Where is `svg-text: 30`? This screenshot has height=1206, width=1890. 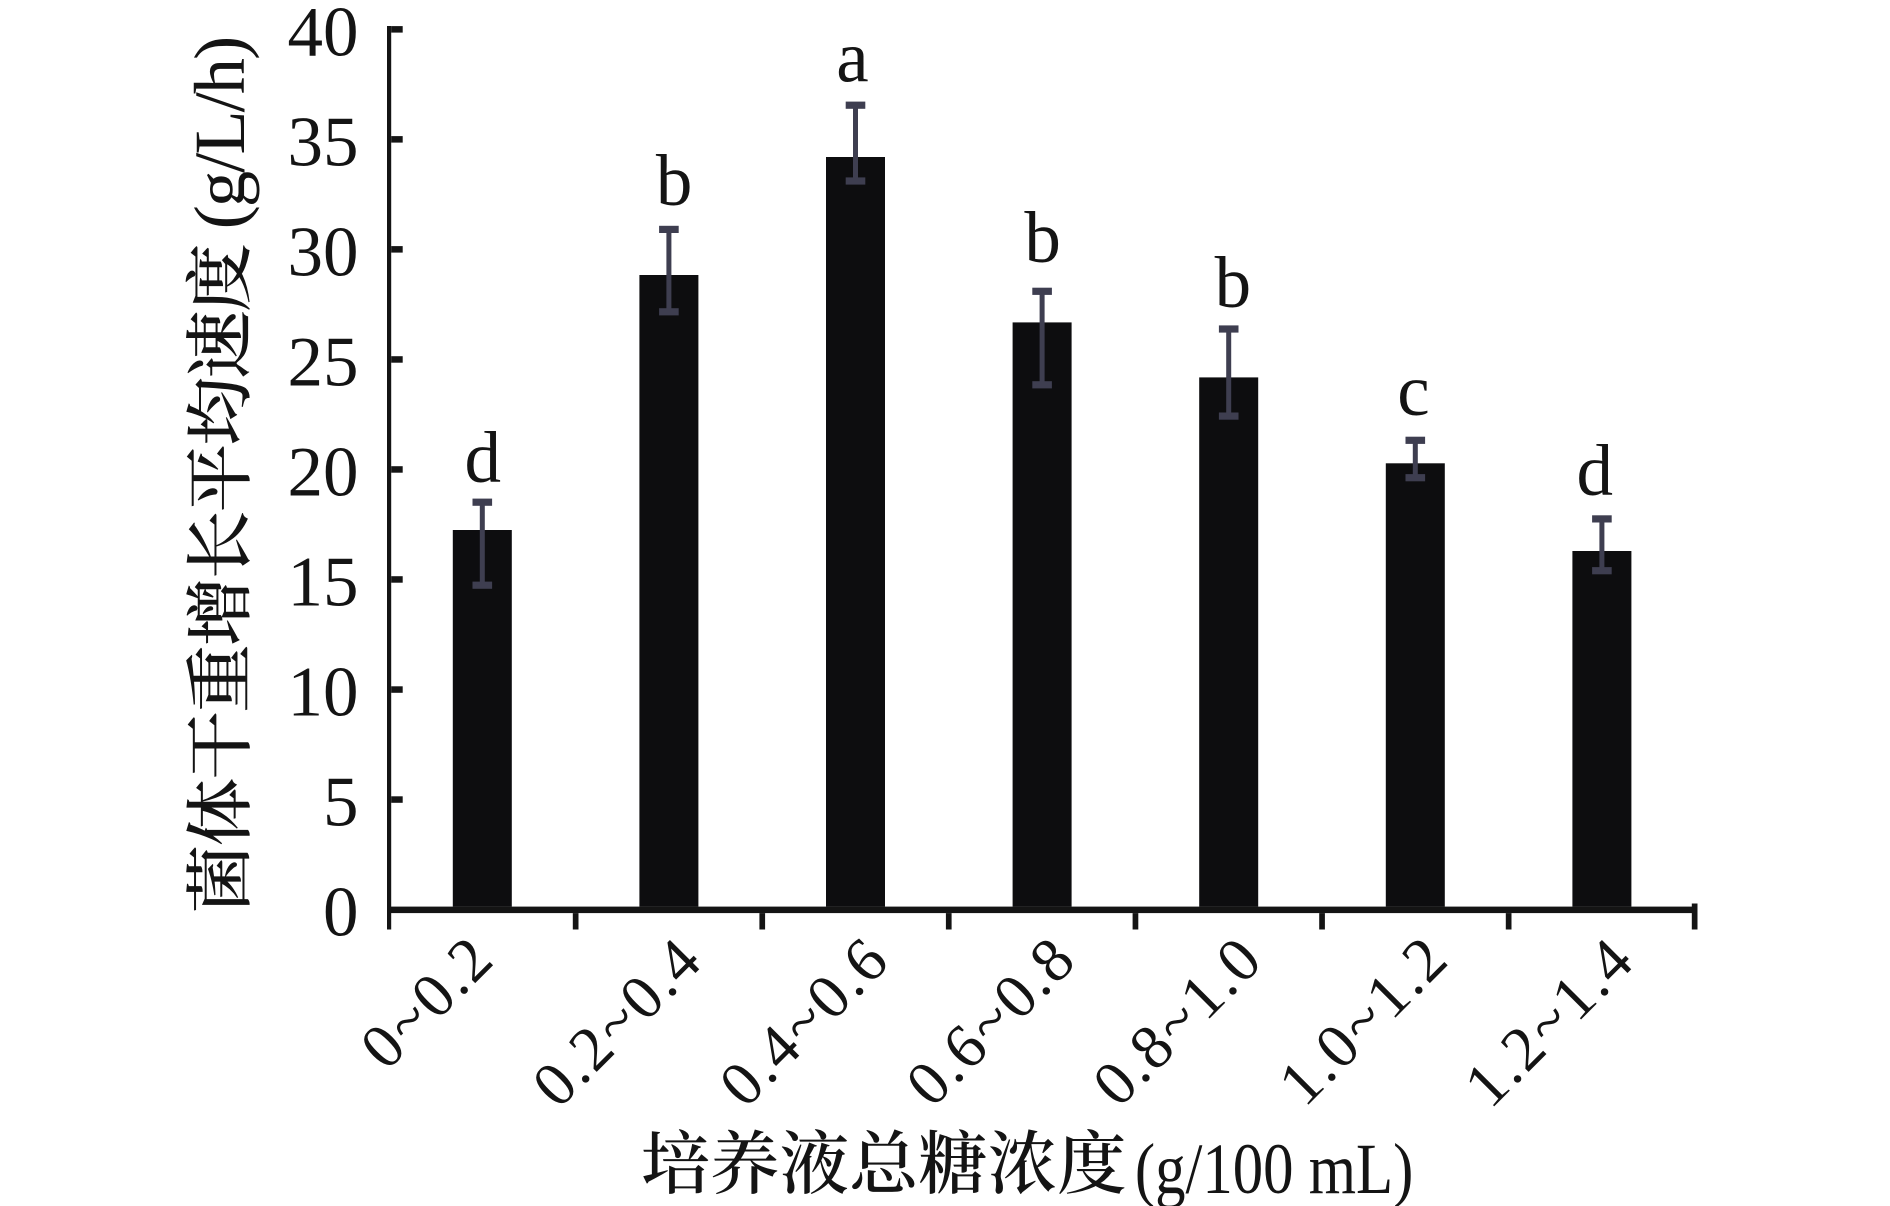 svg-text: 30 is located at coordinates (323, 252).